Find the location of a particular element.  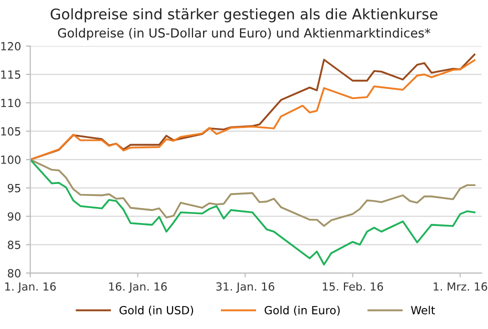

y-tick-label: 105 is located at coordinates (10, 131).